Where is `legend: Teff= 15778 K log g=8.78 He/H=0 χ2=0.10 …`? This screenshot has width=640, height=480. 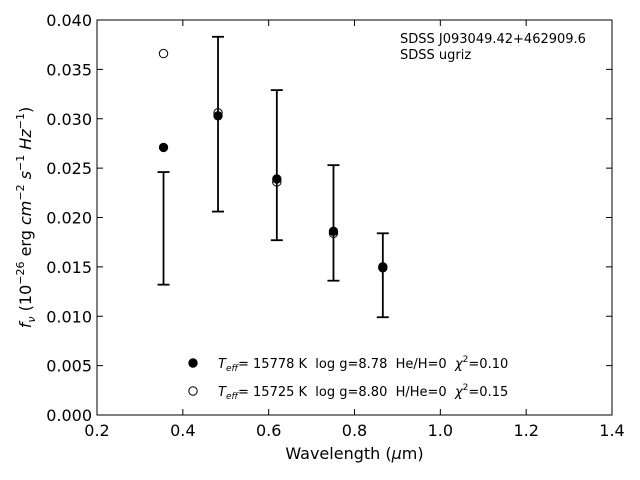
legend: Teff= 15778 K log g=8.78 He/H=0 χ2=0.10 … is located at coordinates (348, 378).